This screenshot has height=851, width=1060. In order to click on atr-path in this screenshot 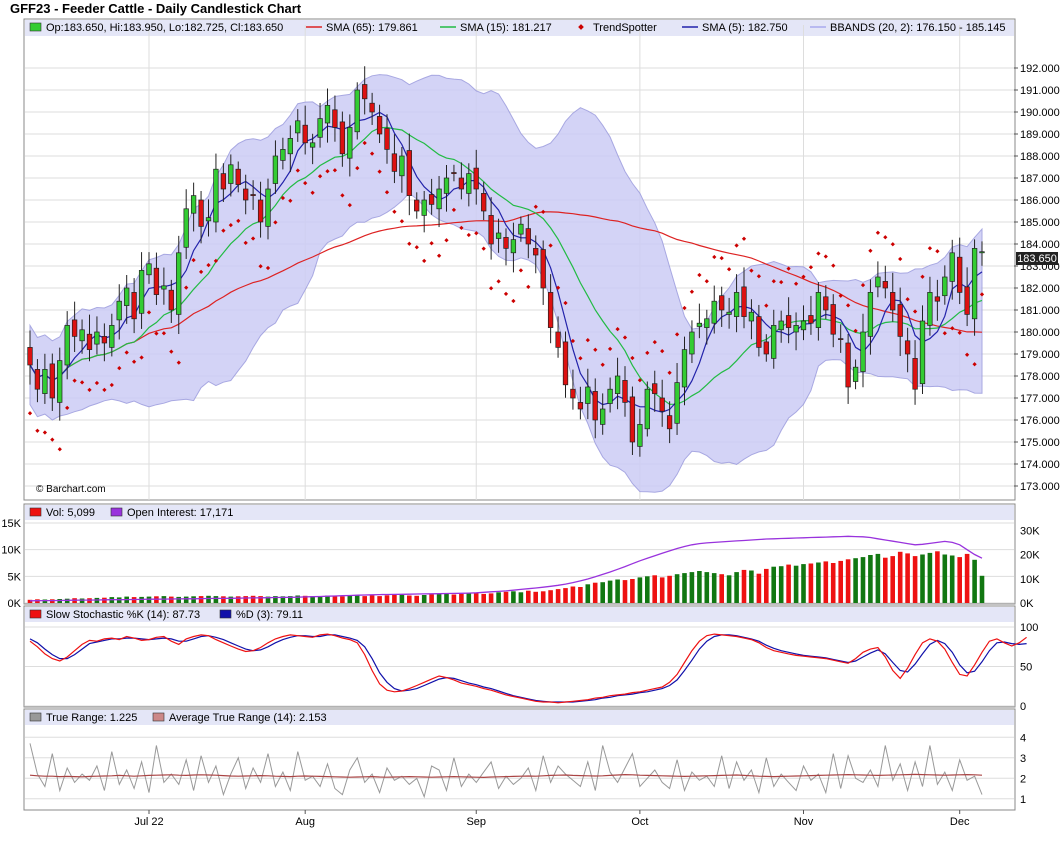, I will do `click(506, 776)`.